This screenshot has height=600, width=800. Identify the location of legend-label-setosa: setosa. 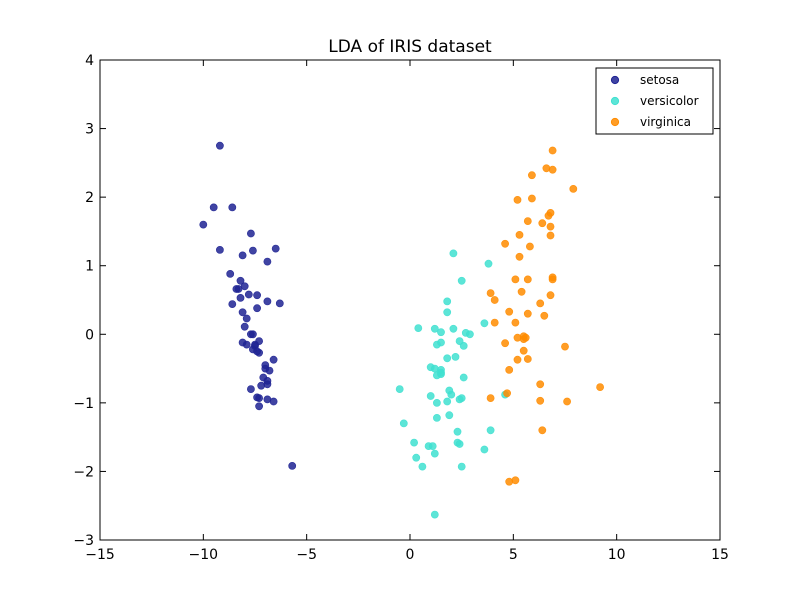
(659, 80).